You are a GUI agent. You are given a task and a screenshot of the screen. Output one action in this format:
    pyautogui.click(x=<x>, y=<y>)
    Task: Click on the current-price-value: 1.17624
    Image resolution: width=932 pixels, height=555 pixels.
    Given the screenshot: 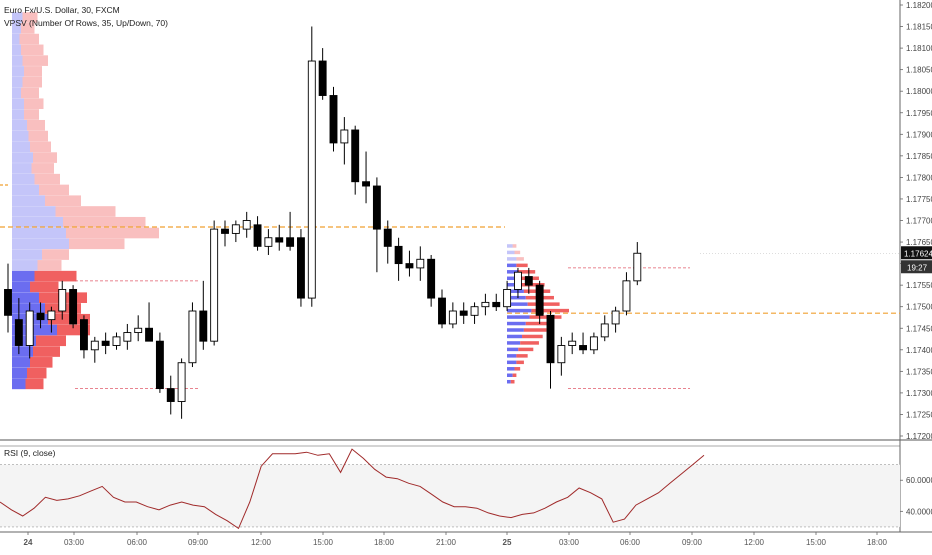 What is the action you would take?
    pyautogui.click(x=918, y=253)
    